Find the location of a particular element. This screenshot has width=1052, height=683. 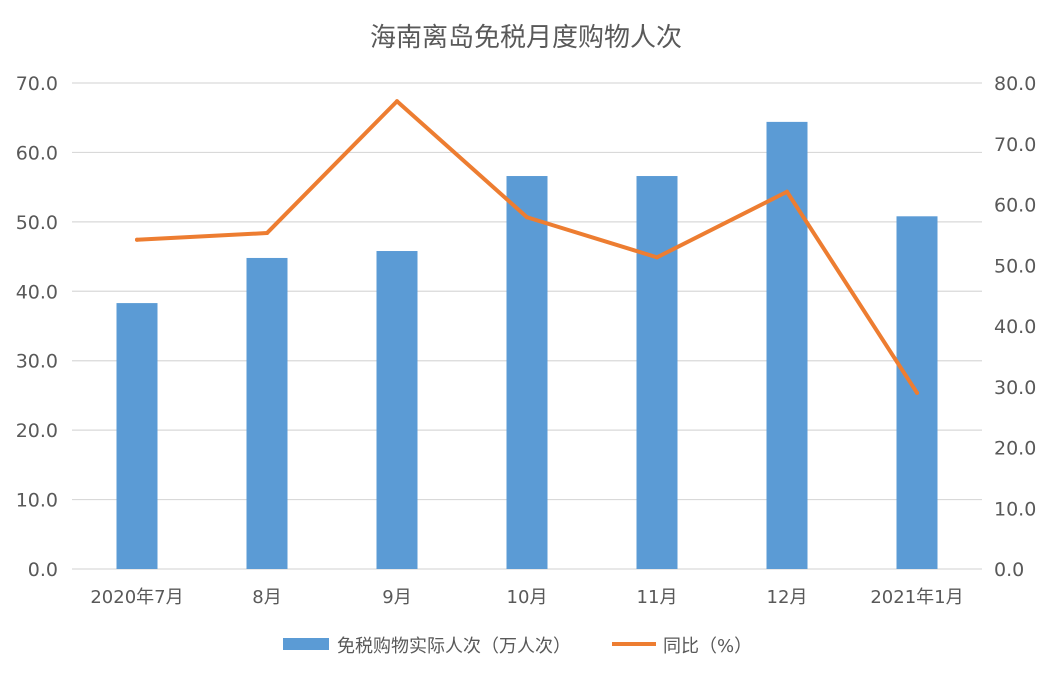

legend: 免税购物实际人次（万人次） 同比（%） is located at coordinates (517, 646).